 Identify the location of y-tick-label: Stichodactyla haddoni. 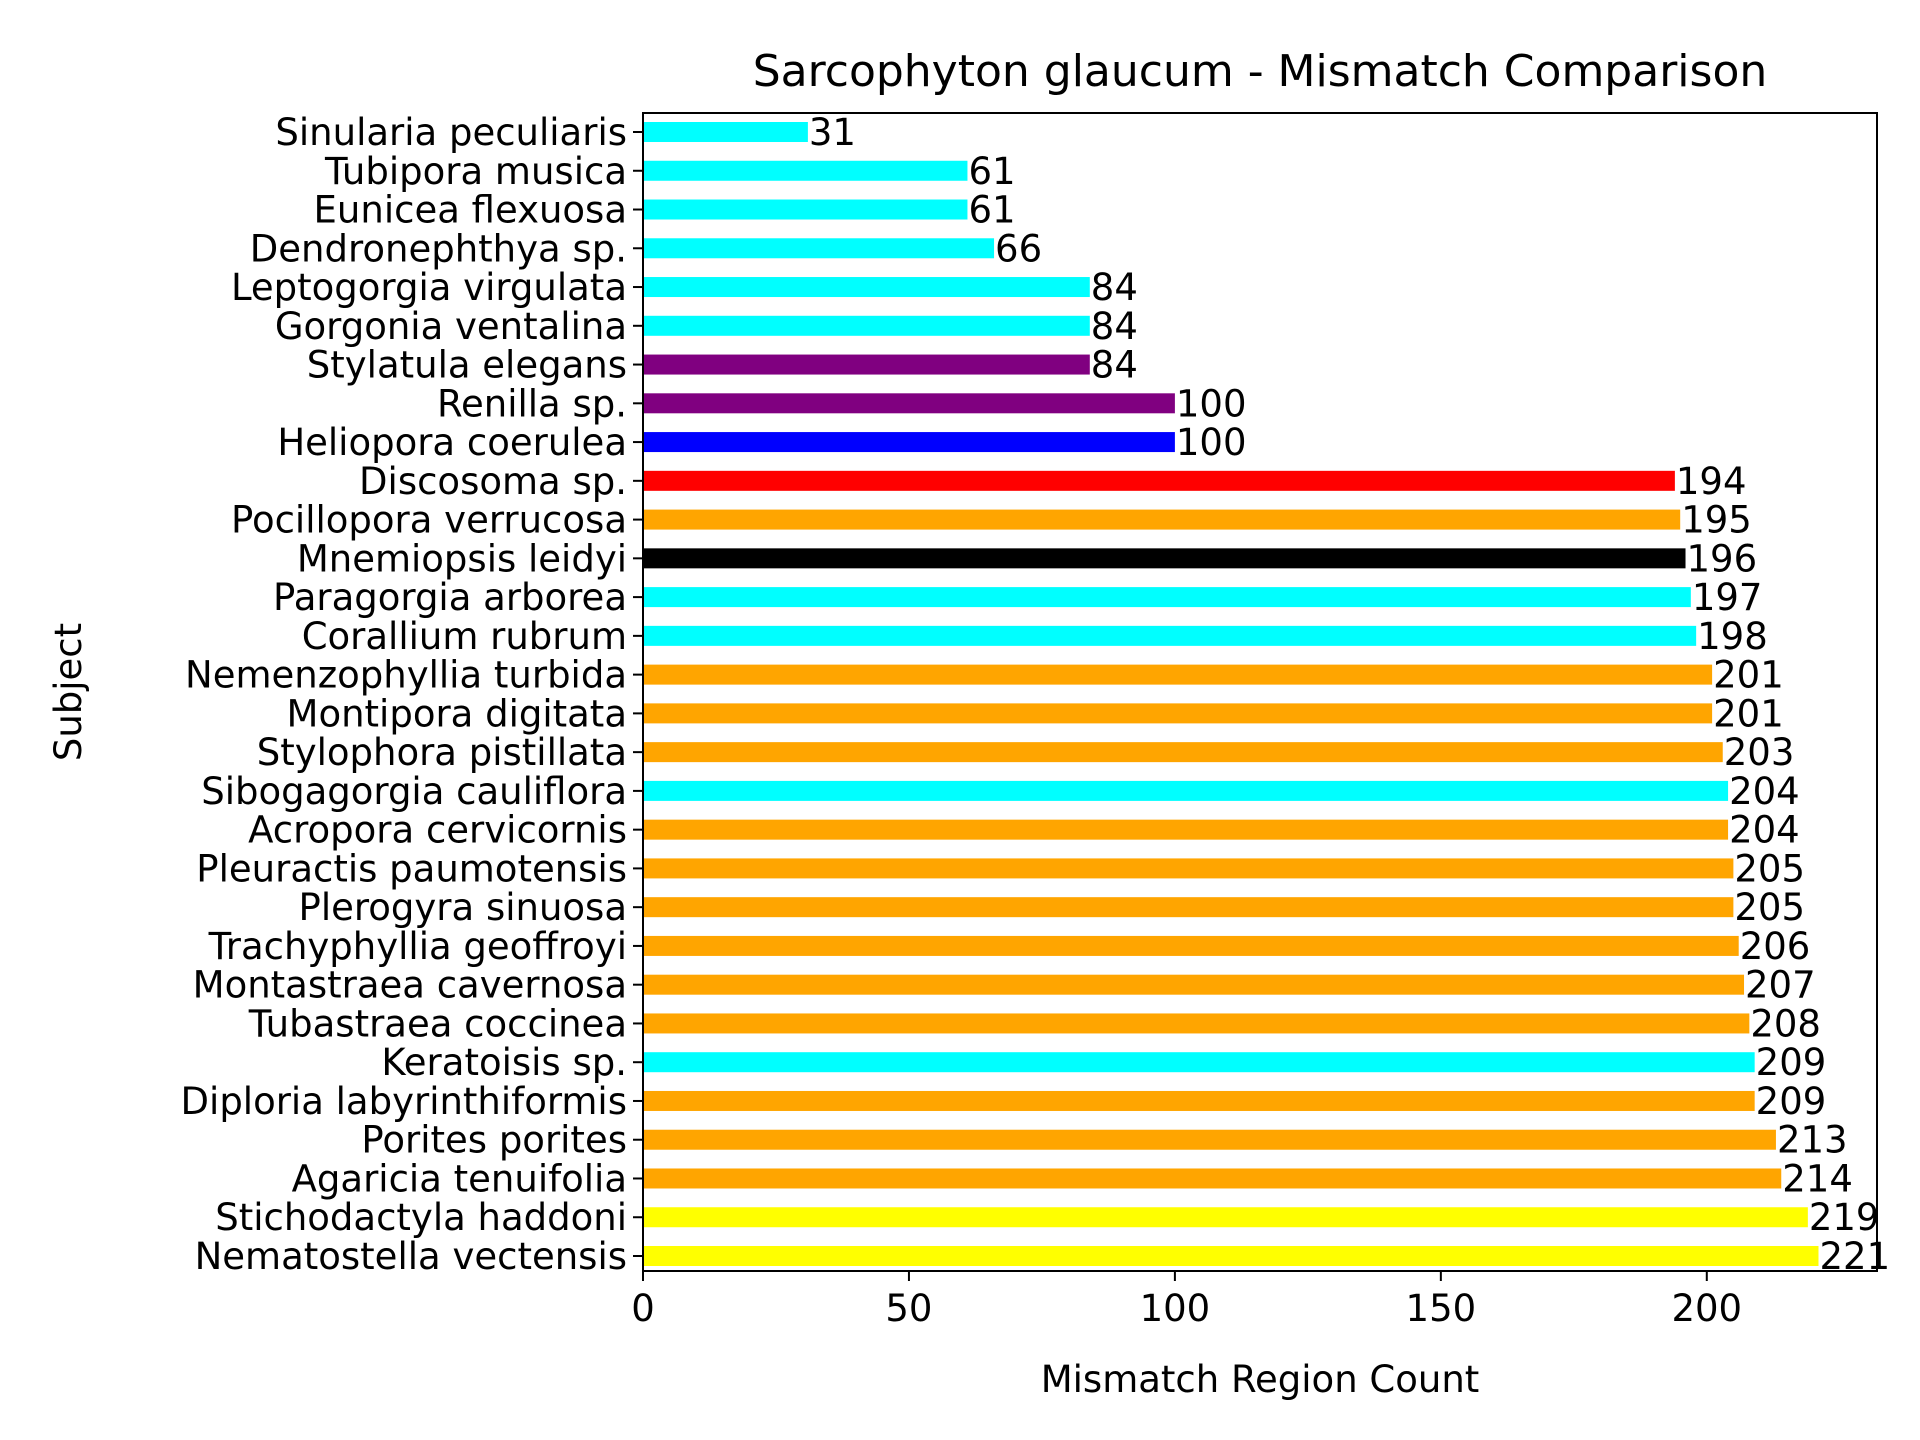
(421, 1217).